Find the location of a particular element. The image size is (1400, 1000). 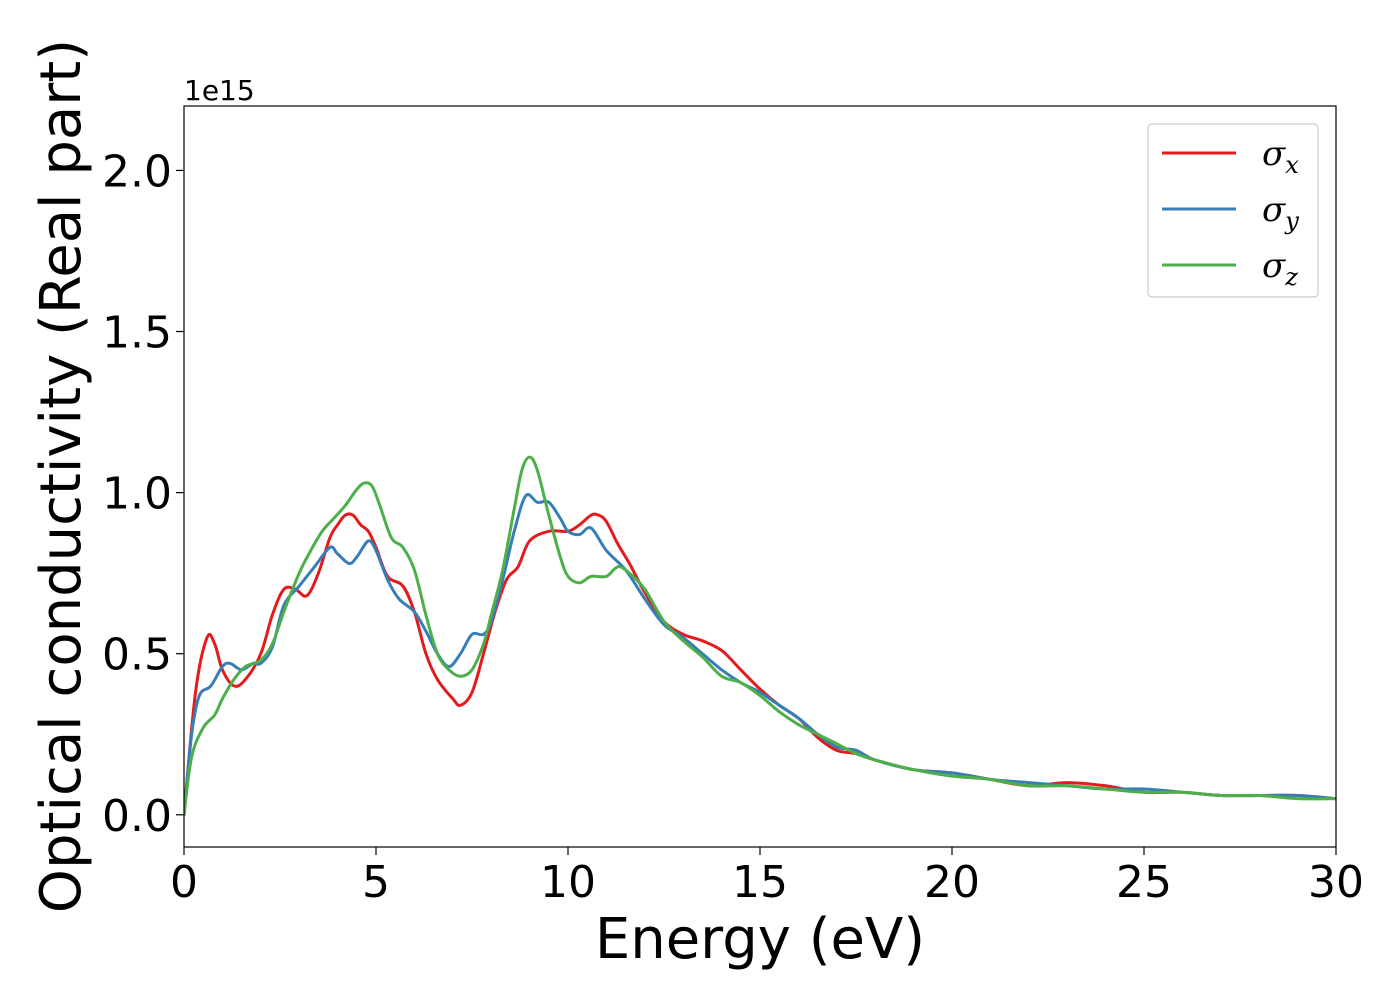

legend-label-y: σy is located at coordinates (1280, 212).